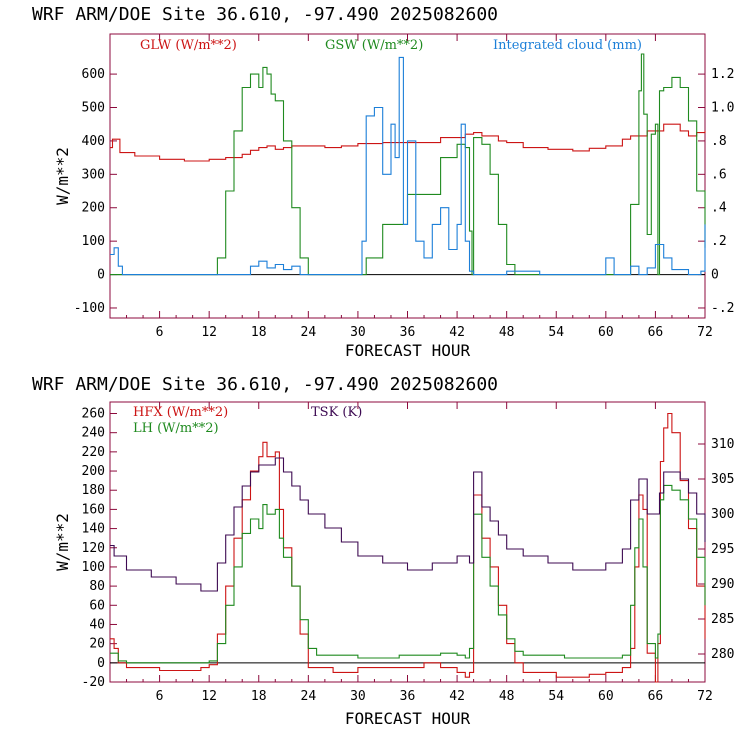 This screenshot has height=740, width=740. Describe the element at coordinates (93, 141) in the screenshot. I see `y-tick-label: 400` at that location.